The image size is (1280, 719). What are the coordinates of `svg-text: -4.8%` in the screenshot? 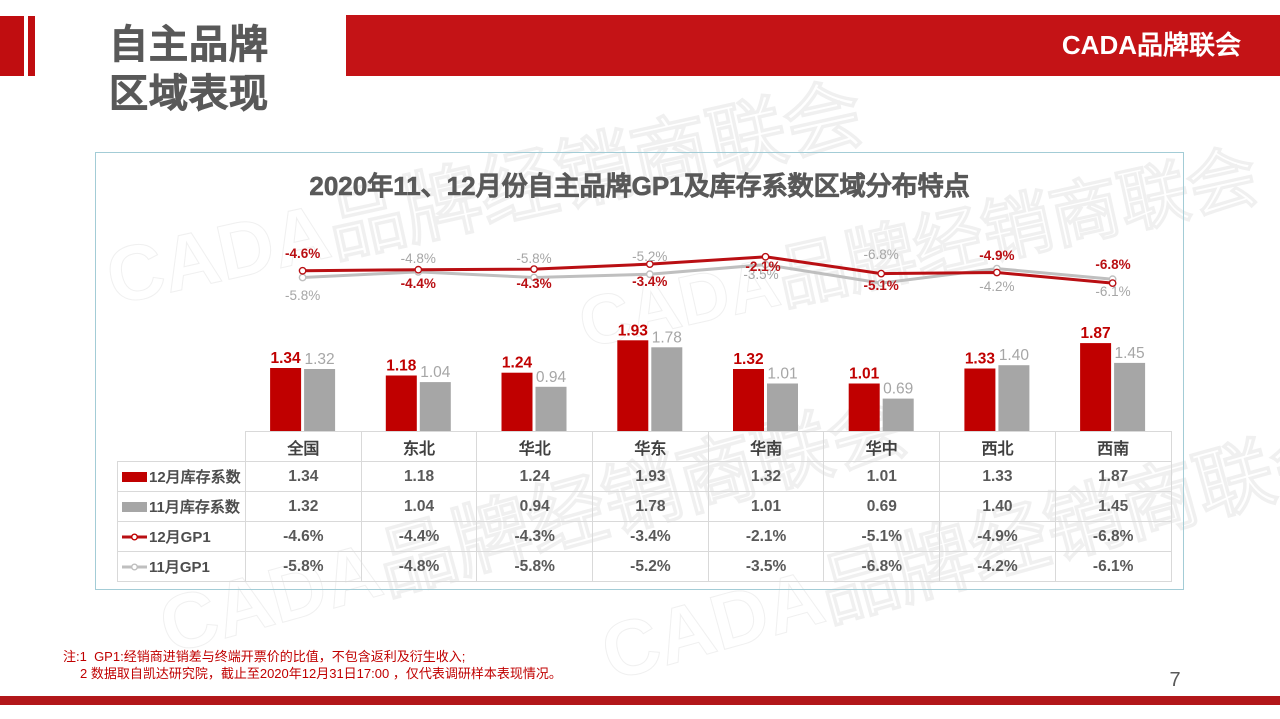 It's located at (418, 258).